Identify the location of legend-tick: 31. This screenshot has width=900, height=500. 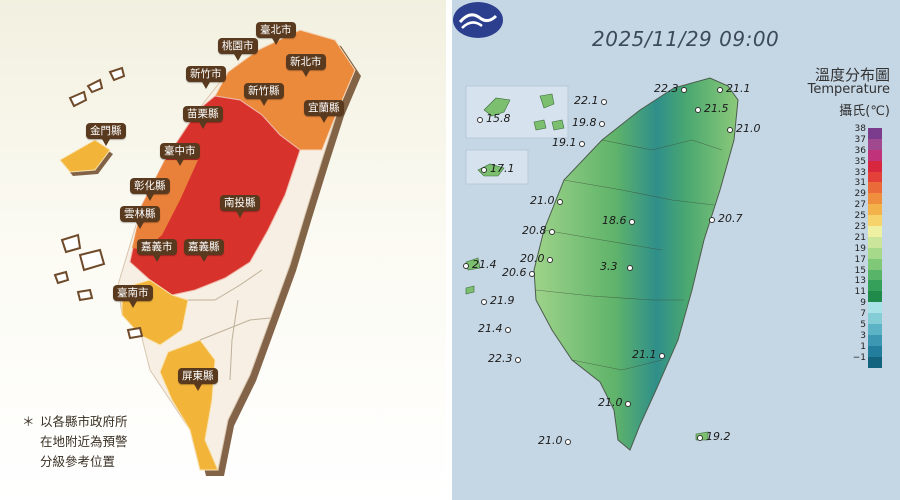
(860, 183).